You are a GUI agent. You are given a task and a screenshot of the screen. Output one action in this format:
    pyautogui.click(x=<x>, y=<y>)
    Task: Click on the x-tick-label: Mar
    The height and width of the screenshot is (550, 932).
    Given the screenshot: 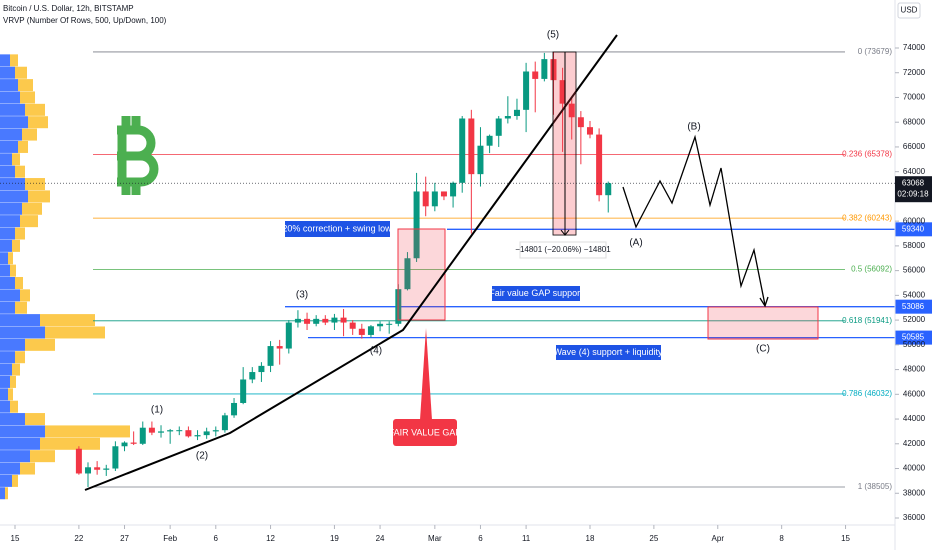 What is the action you would take?
    pyautogui.click(x=435, y=538)
    